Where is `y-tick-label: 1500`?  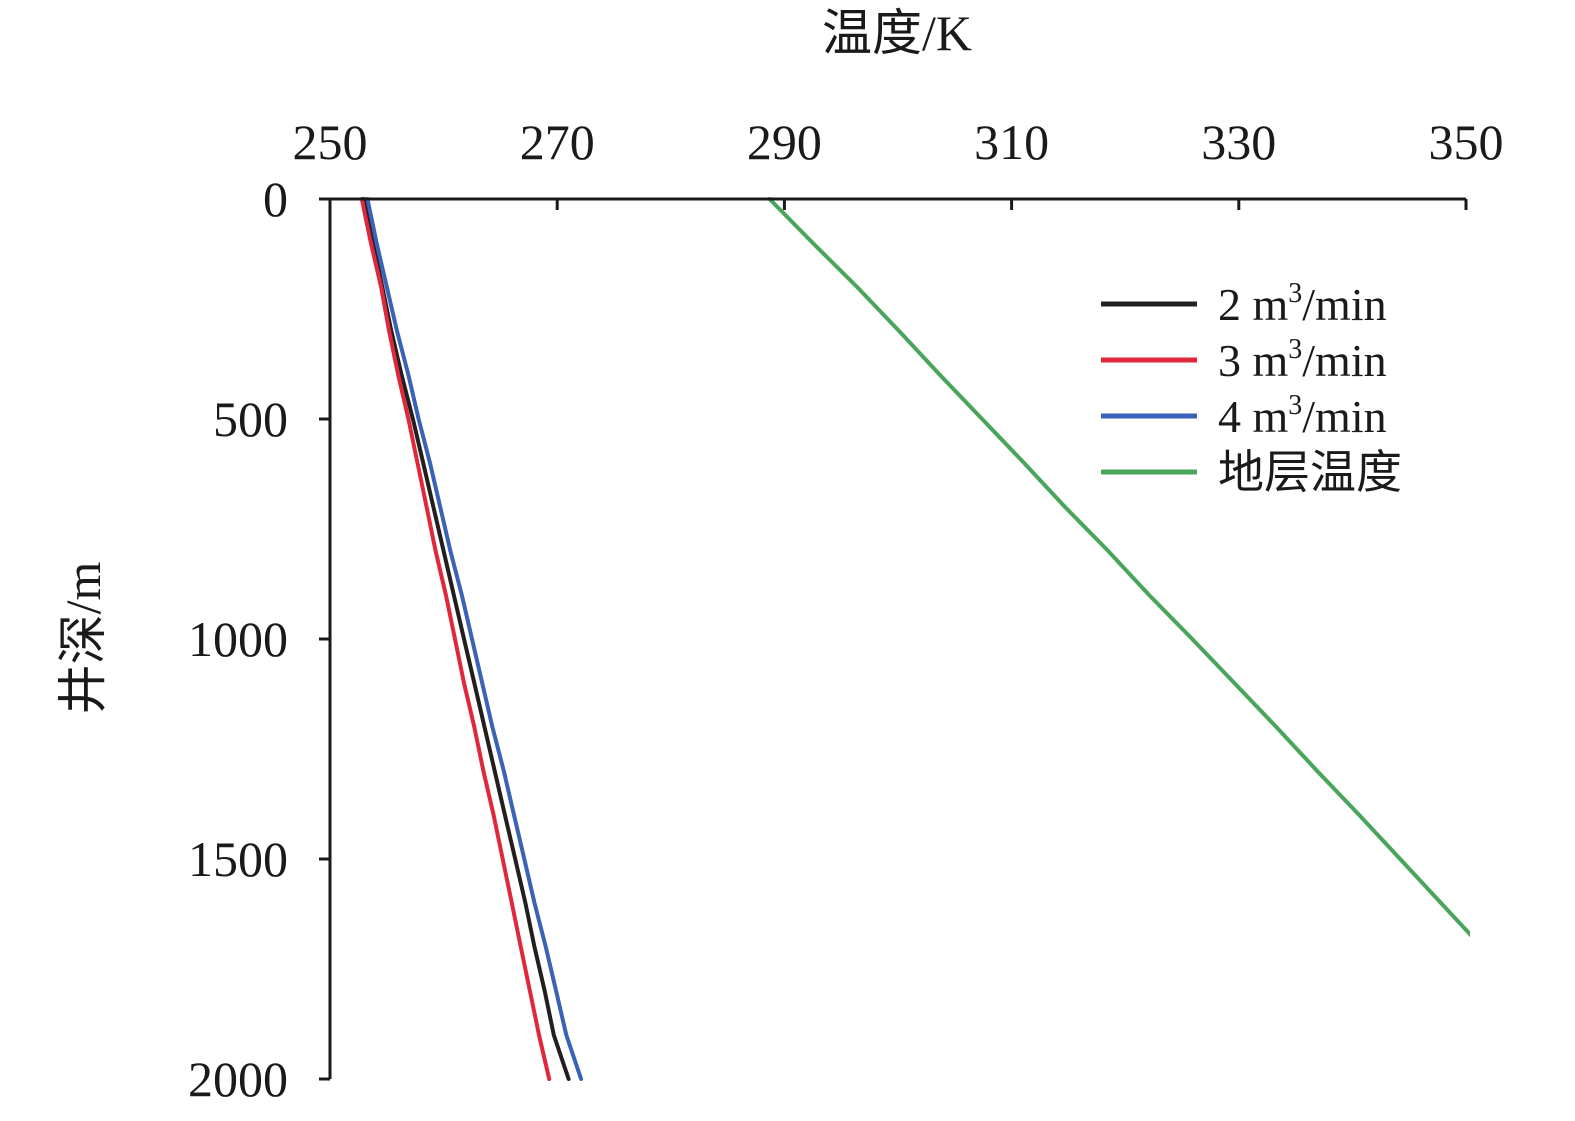 y-tick-label: 1500 is located at coordinates (238, 859).